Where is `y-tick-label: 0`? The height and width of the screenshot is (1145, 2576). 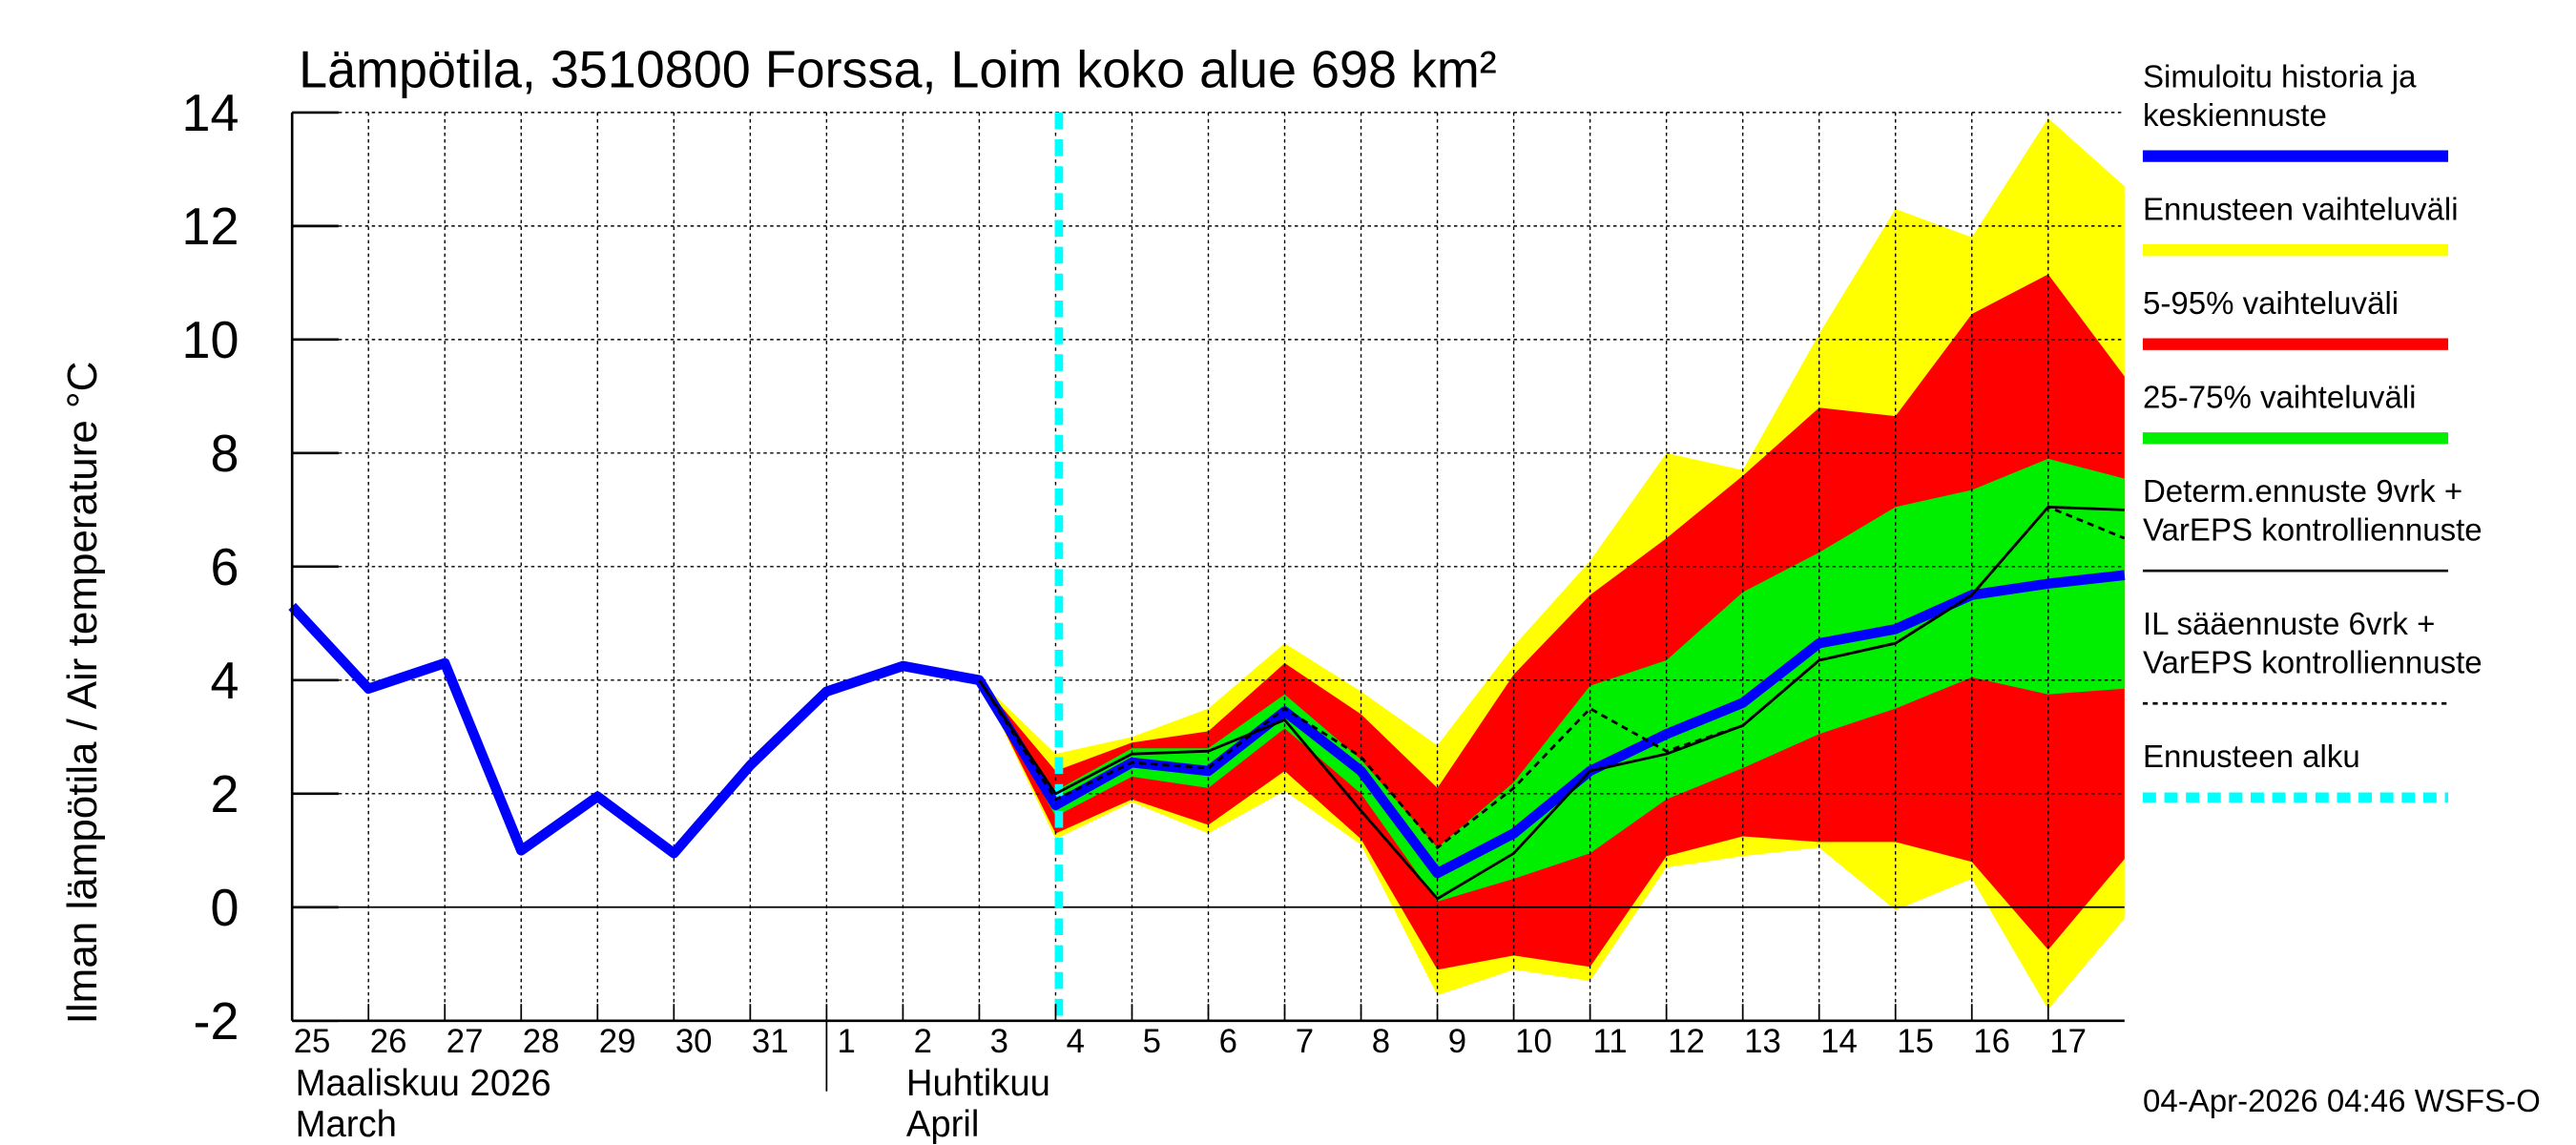 y-tick-label: 0 is located at coordinates (225, 909).